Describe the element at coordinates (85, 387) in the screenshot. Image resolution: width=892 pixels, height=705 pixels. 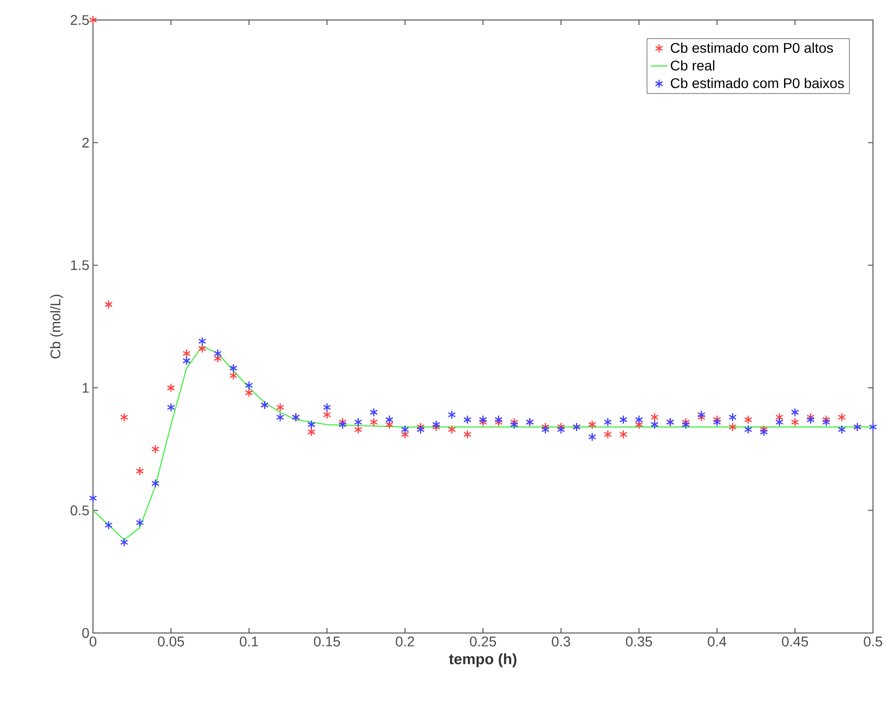
I see `y-tick-label: 1` at that location.